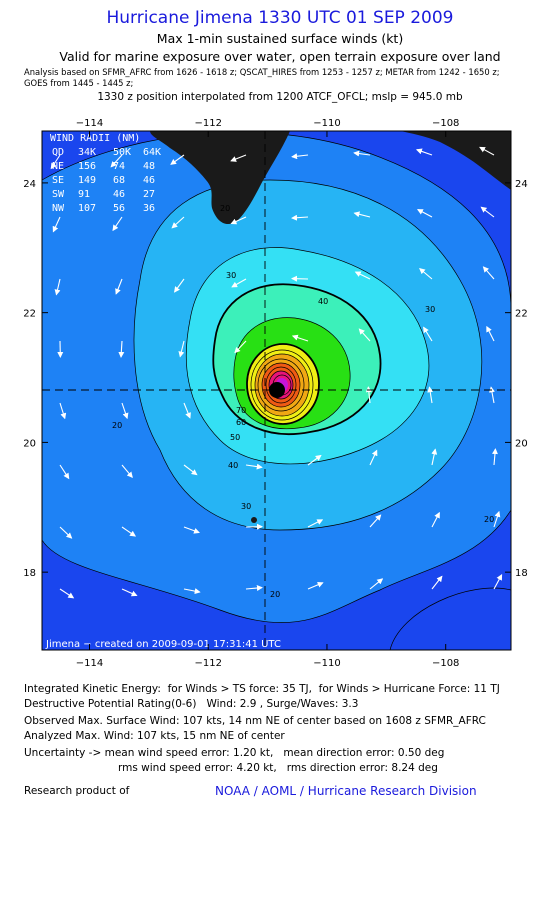 The width and height of the screenshot is (560, 915). What do you see at coordinates (241, 422) in the screenshot?
I see `contour-label-60: 60` at bounding box center [241, 422].